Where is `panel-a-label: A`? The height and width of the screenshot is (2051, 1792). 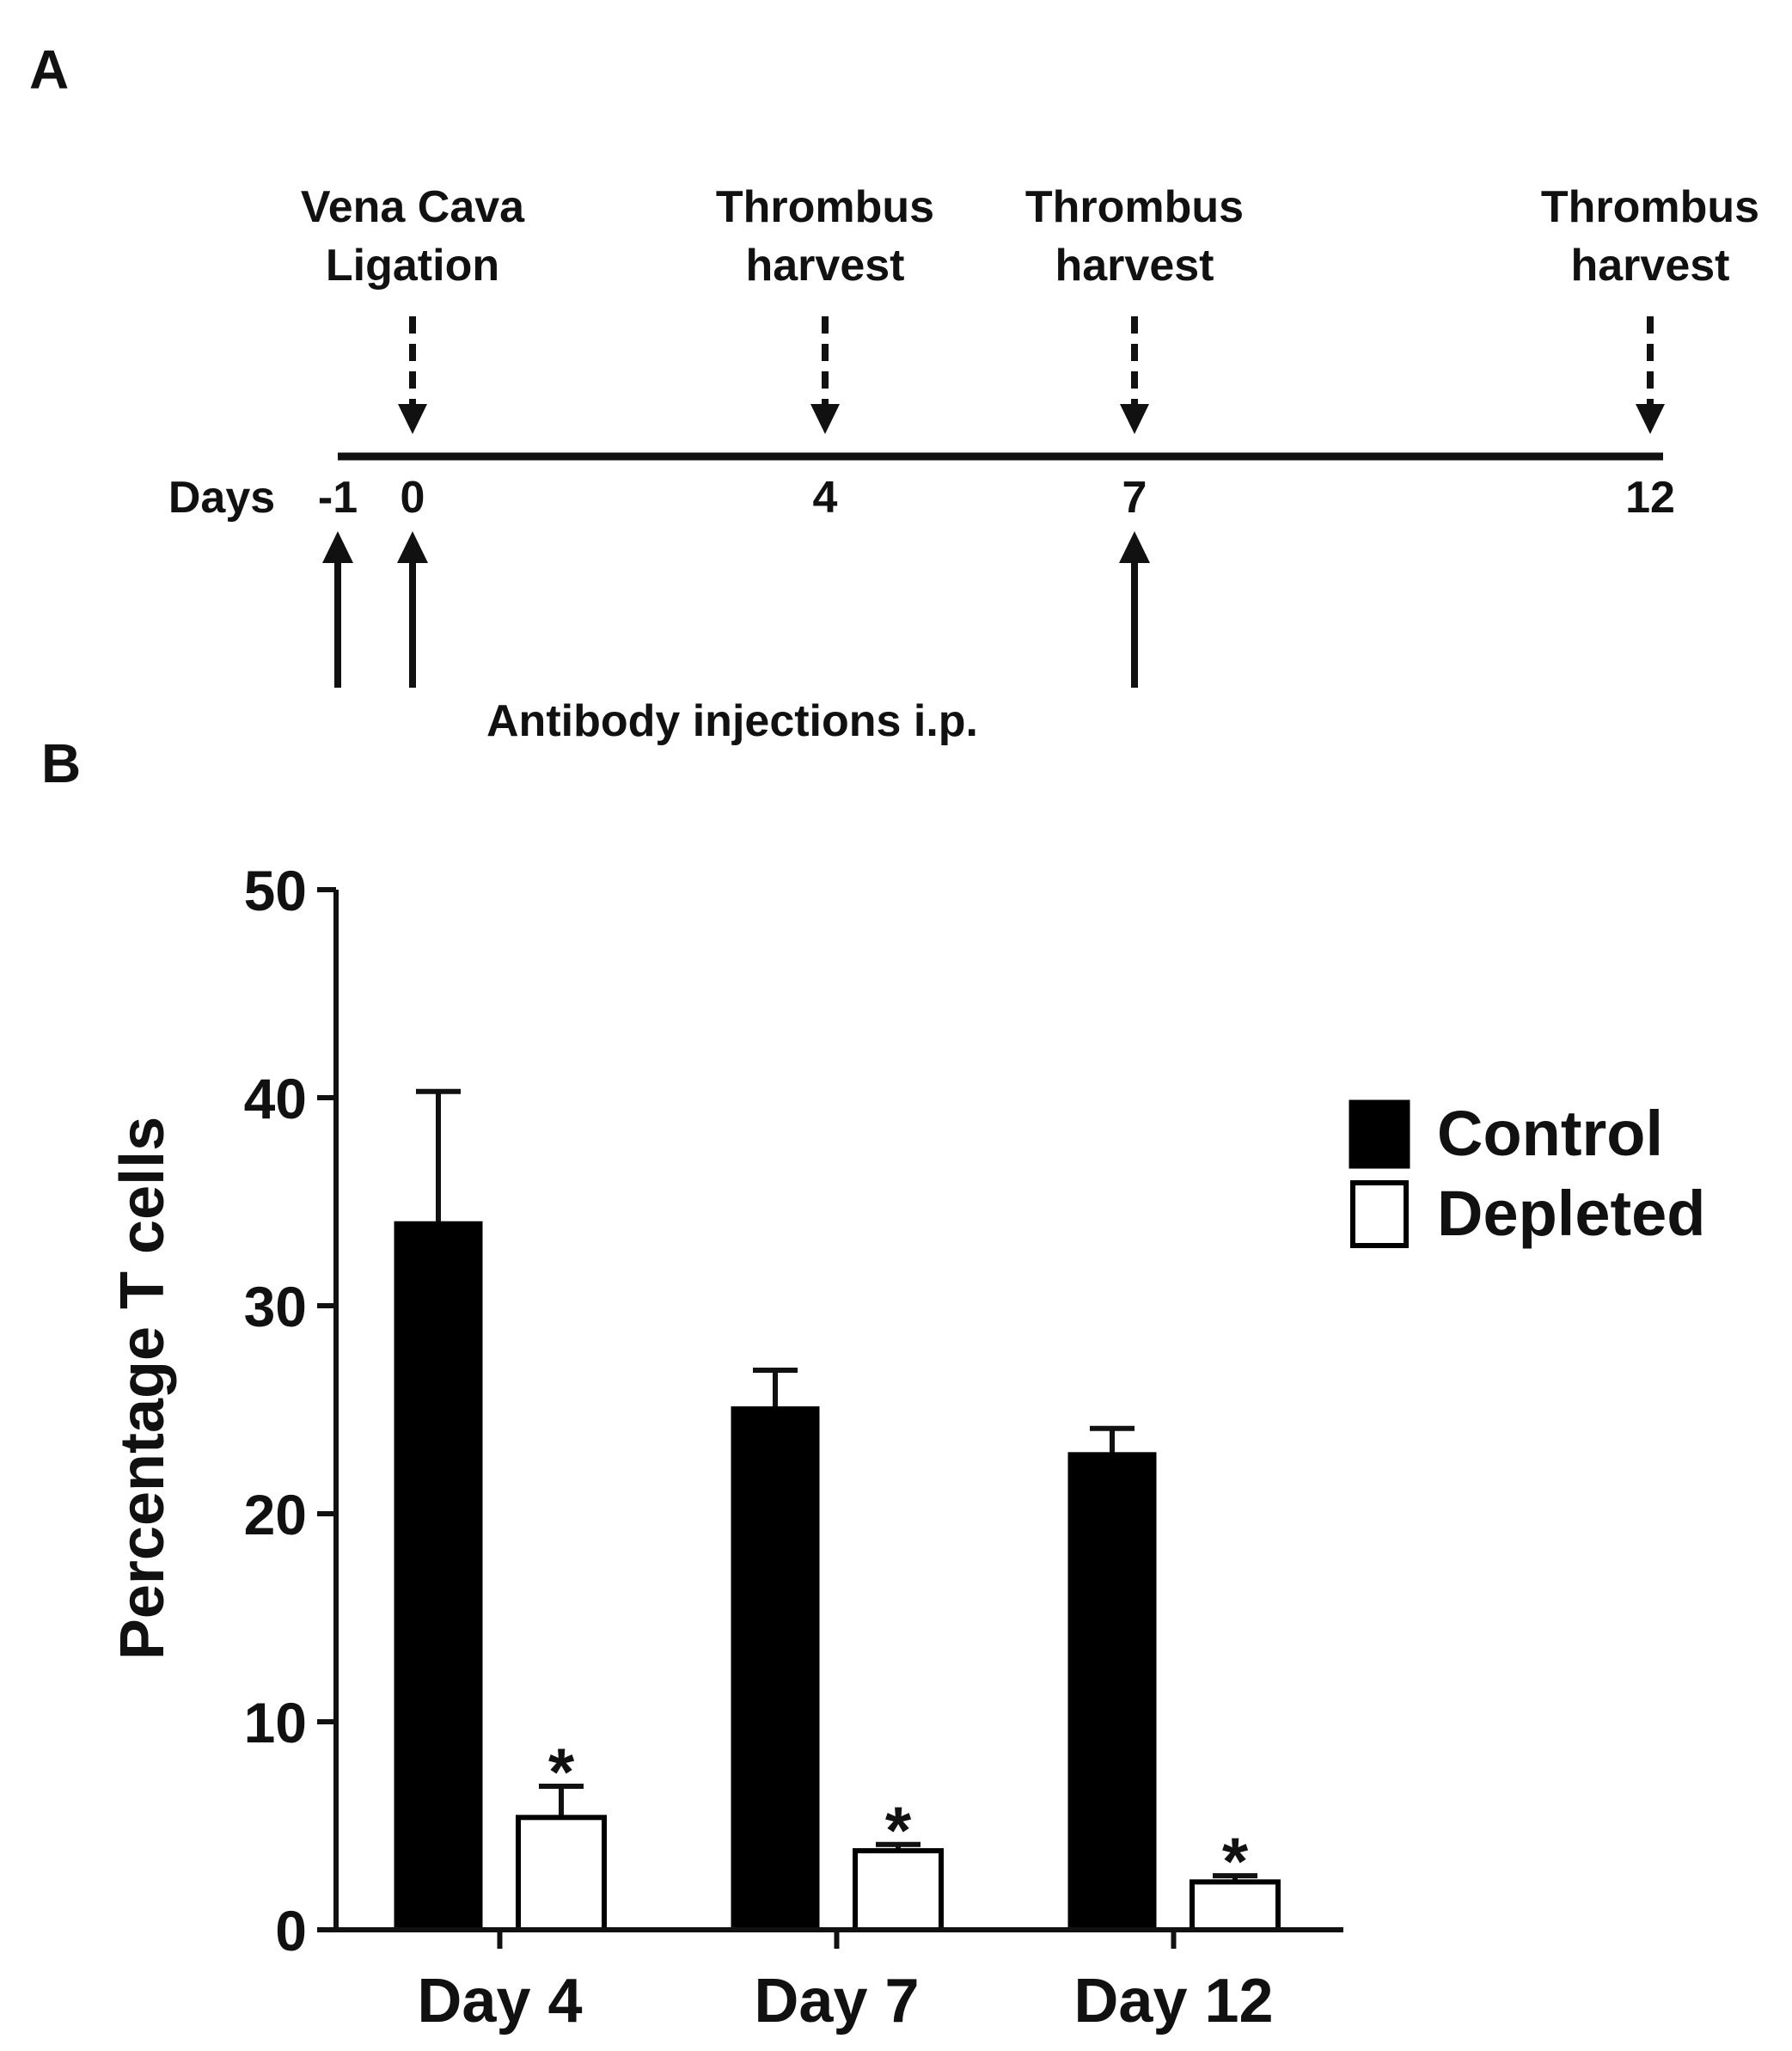 panel-a-label: A is located at coordinates (49, 70).